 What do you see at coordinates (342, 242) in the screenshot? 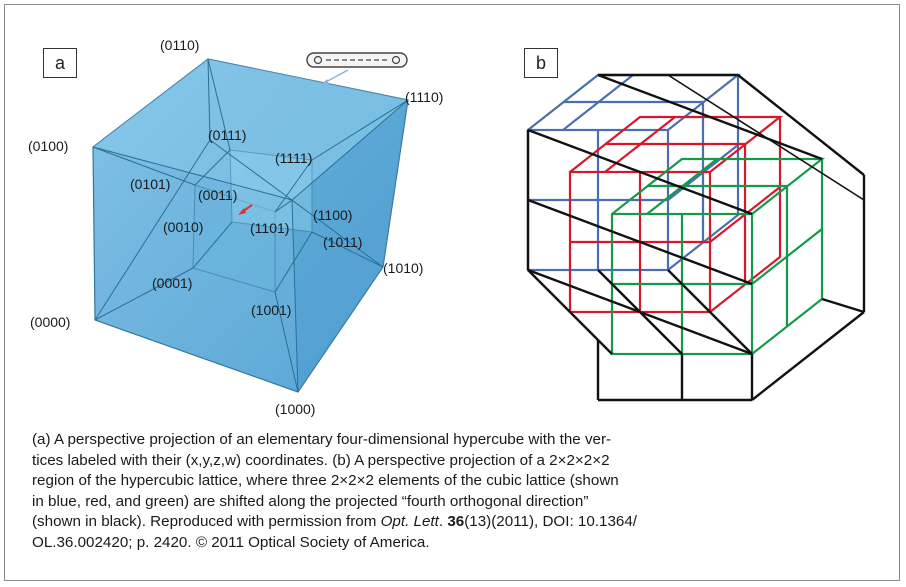
I see `vertex-label-1011: (1011)` at bounding box center [342, 242].